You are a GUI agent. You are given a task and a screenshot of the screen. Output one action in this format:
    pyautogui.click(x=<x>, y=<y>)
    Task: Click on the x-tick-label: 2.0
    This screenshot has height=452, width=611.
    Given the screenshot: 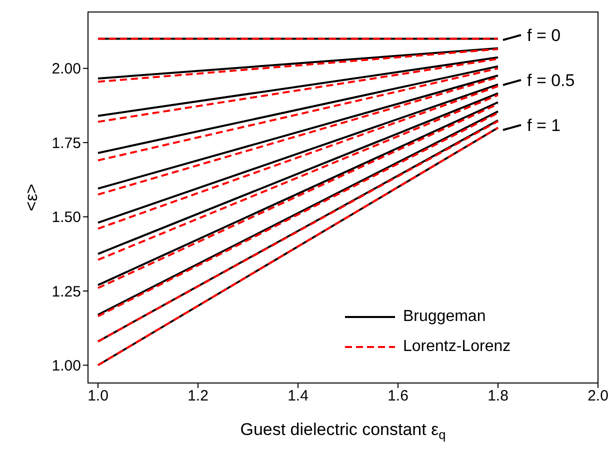 What is the action you would take?
    pyautogui.click(x=598, y=396)
    